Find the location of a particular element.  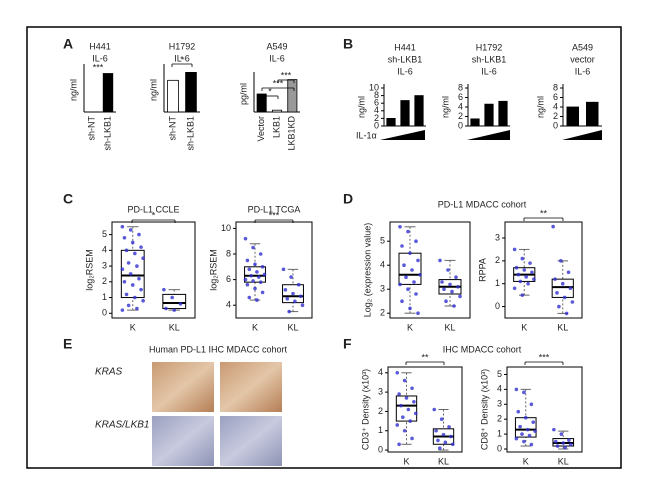

significance-label: ** is located at coordinates (544, 213).